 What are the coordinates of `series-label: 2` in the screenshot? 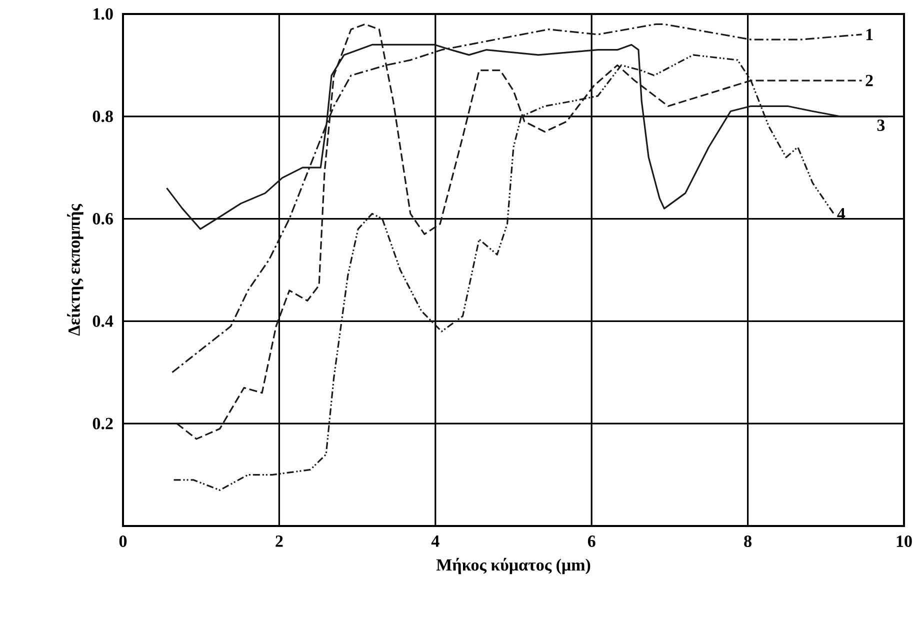 It's located at (869, 80).